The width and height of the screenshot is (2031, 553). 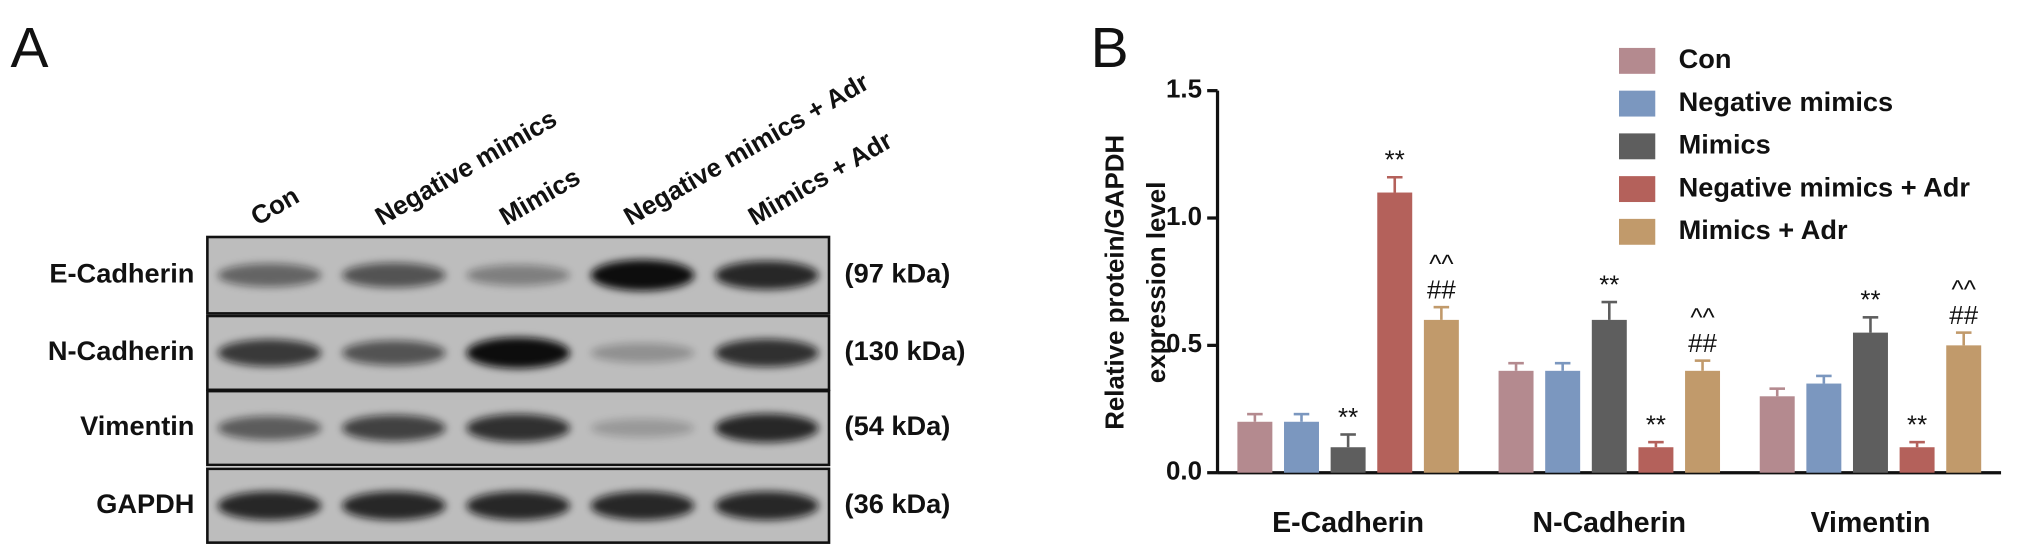 I want to click on y-axis-label: Relative protein/GAPDH, so click(x=1115, y=282).